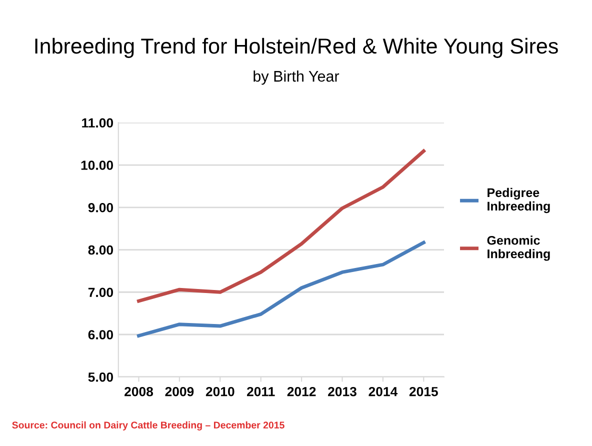 The image size is (592, 446). I want to click on x-tick-label: 2014, so click(383, 391).